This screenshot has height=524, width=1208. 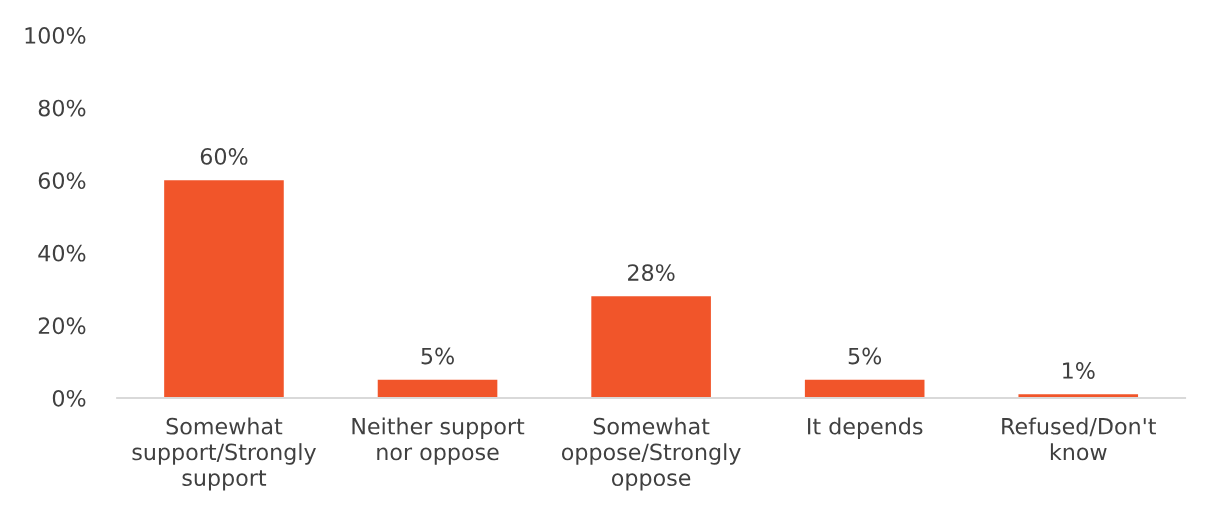 What do you see at coordinates (224, 156) in the screenshot?
I see `data-label: 60%` at bounding box center [224, 156].